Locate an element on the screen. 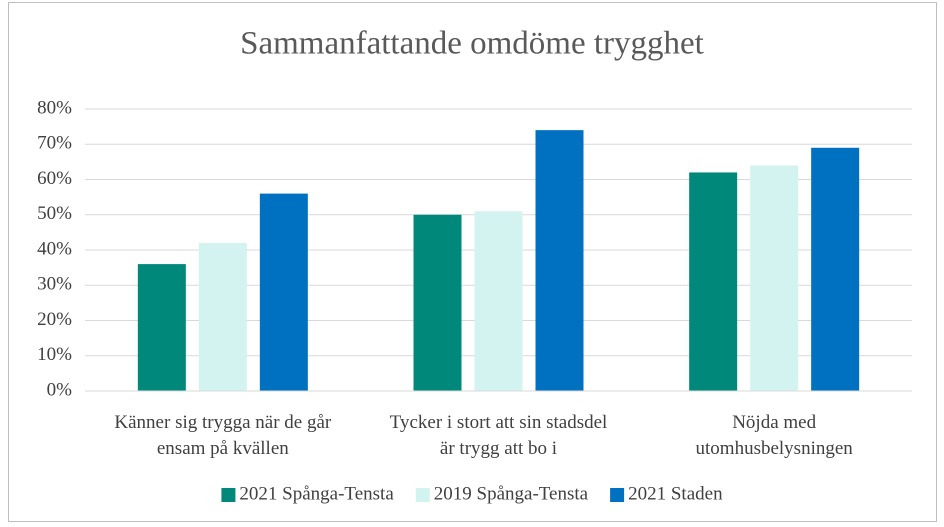 The image size is (944, 527). y-tick-label: 80% is located at coordinates (54, 107).